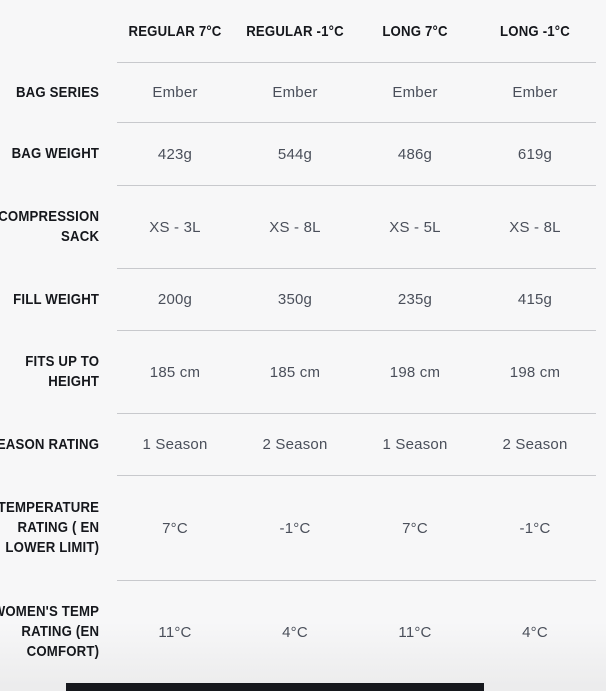 The width and height of the screenshot is (606, 691). I want to click on row-label-text: BAG SERIES, so click(57, 92).